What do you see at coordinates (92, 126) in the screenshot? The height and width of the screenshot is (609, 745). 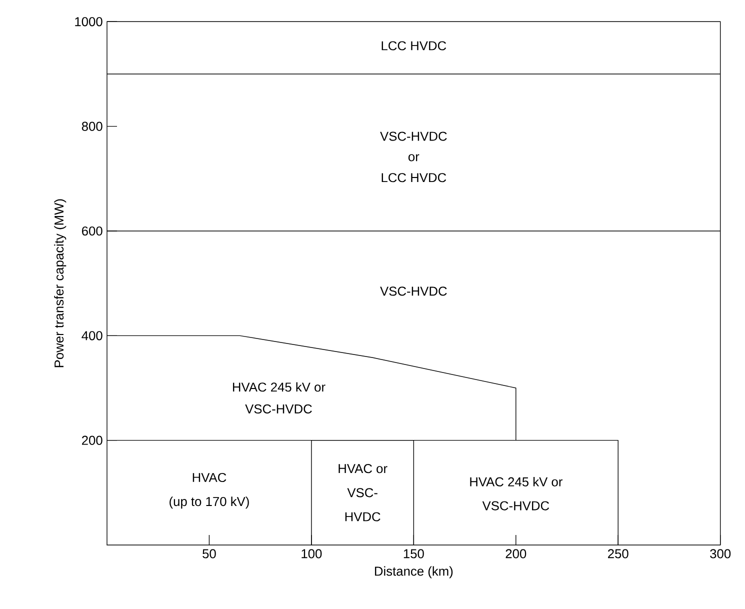 I see `y-tick-label: 800` at bounding box center [92, 126].